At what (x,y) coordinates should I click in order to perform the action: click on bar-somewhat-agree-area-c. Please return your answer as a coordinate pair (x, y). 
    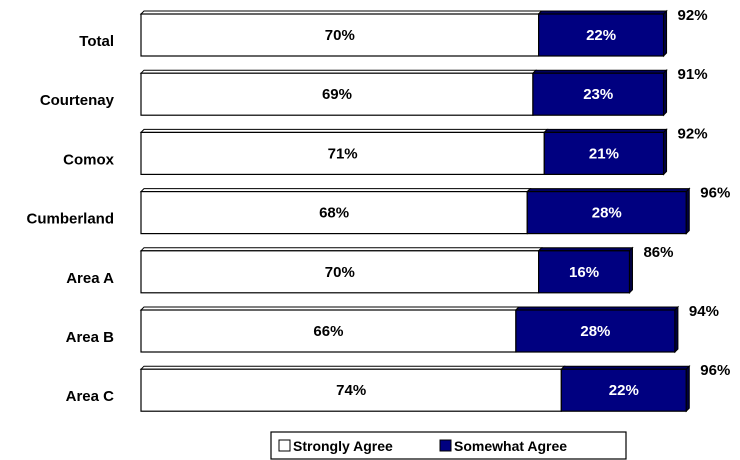
    Looking at the image, I should click on (623, 390).